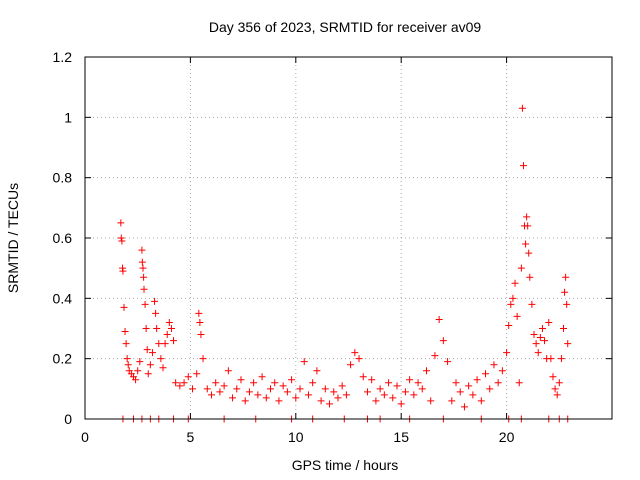 Image resolution: width=640 pixels, height=480 pixels. Describe the element at coordinates (63, 298) in the screenshot. I see `y-tick-label: 0.4` at that location.